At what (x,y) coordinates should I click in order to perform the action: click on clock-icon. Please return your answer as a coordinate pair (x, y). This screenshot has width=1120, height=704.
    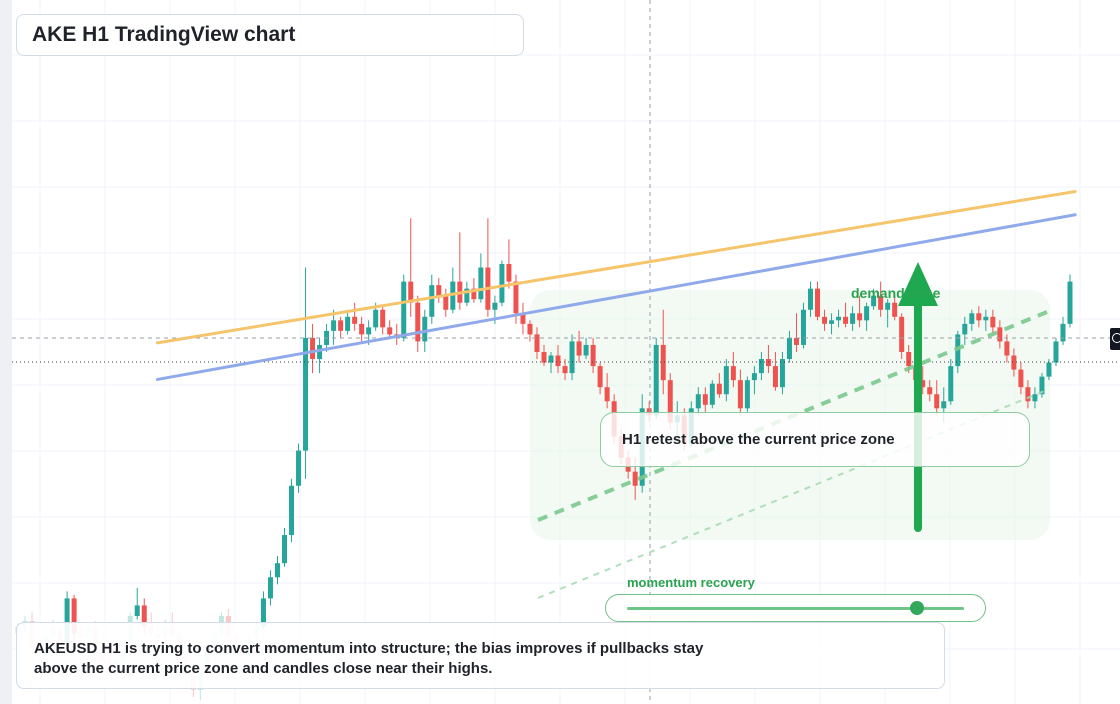
    Looking at the image, I should click on (1116, 338).